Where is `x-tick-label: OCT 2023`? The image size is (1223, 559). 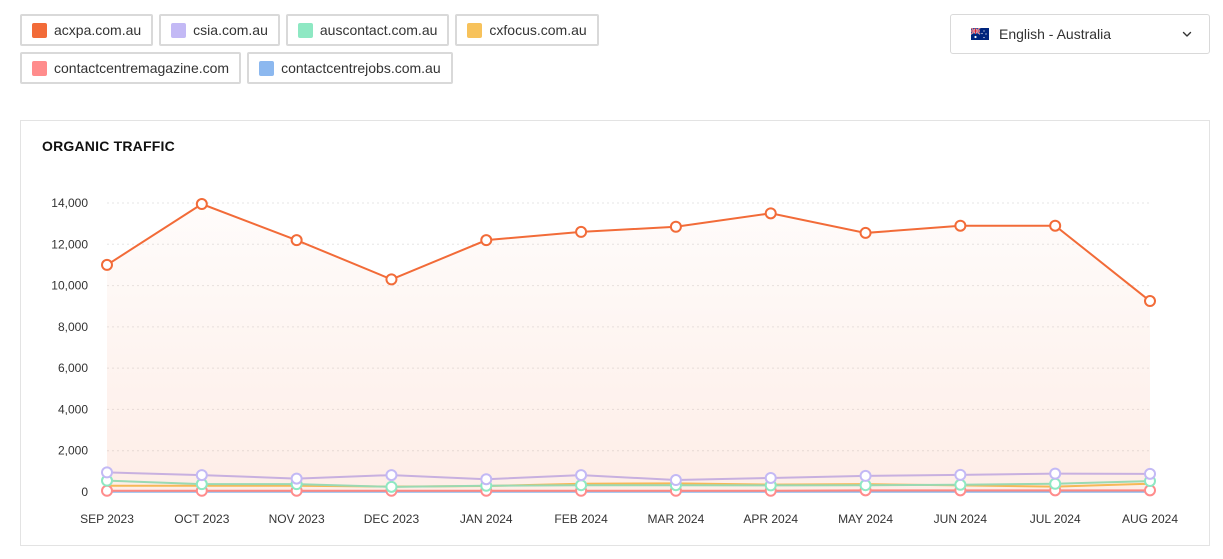 x-tick-label: OCT 2023 is located at coordinates (201, 519).